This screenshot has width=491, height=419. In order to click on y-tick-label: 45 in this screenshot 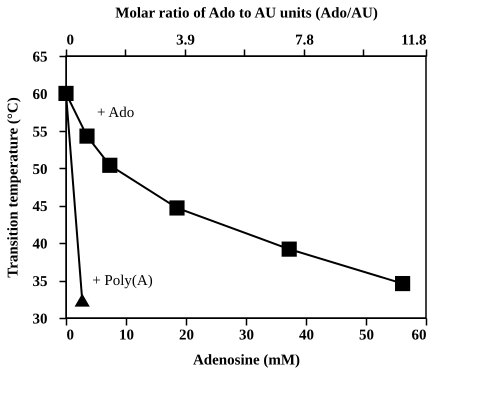, I will do `click(40, 207)`.